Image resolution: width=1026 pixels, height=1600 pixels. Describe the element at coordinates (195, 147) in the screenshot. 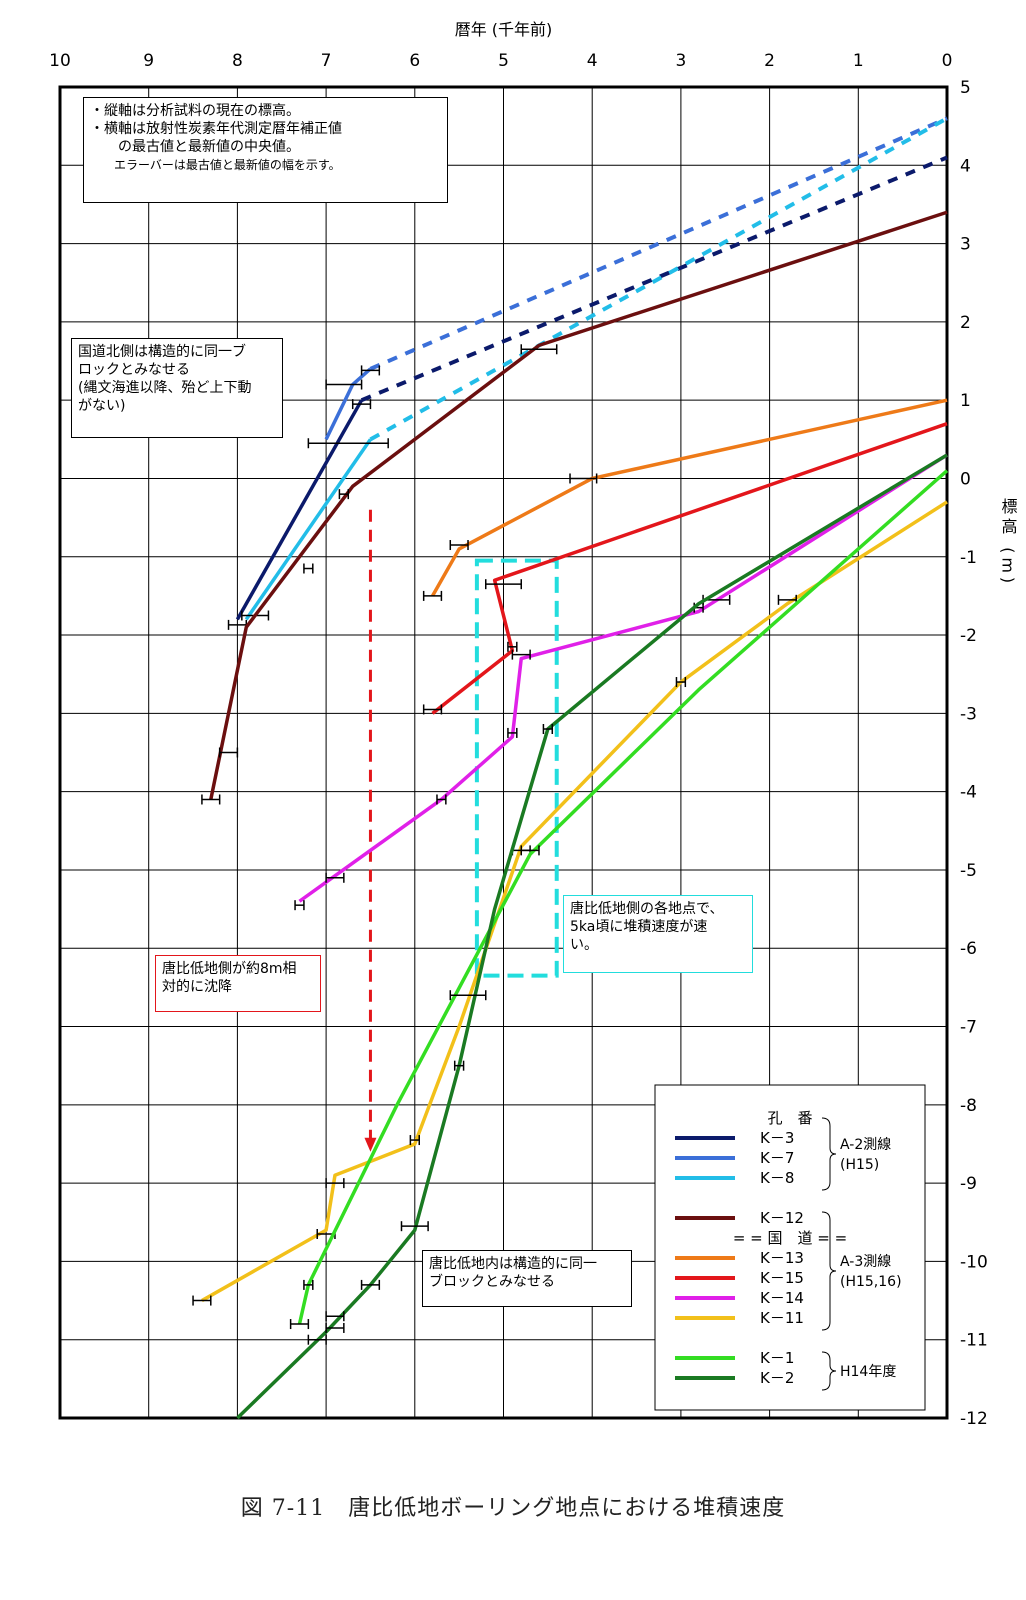

I see `axis-note-line: の最古値と最新値の中央値。` at that location.